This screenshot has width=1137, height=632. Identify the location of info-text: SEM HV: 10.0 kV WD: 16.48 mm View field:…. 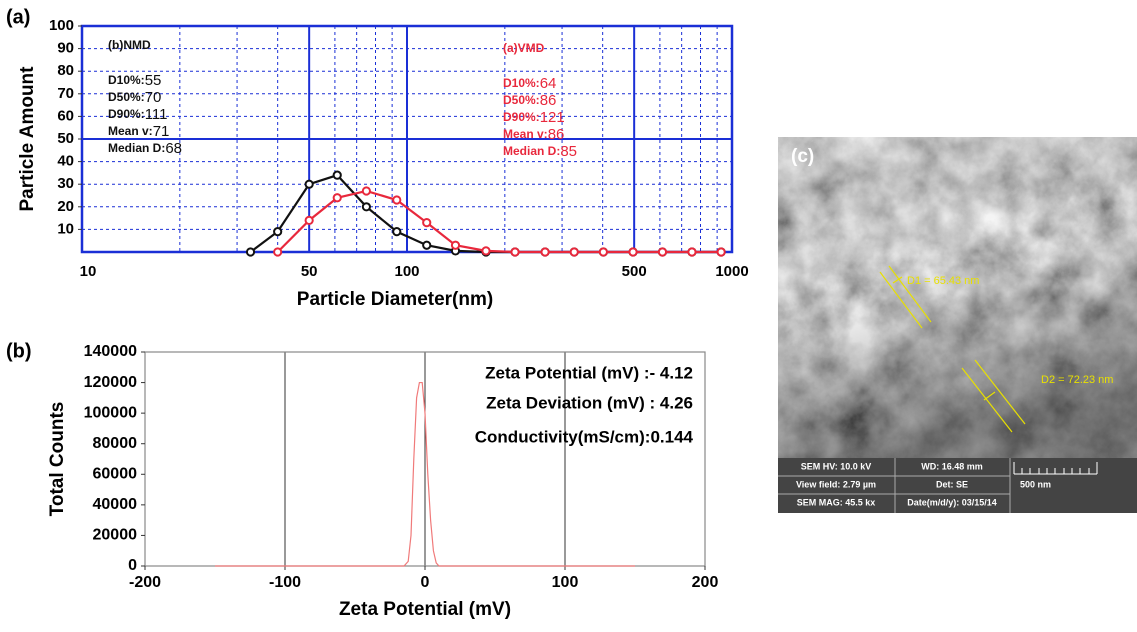
(923, 484).